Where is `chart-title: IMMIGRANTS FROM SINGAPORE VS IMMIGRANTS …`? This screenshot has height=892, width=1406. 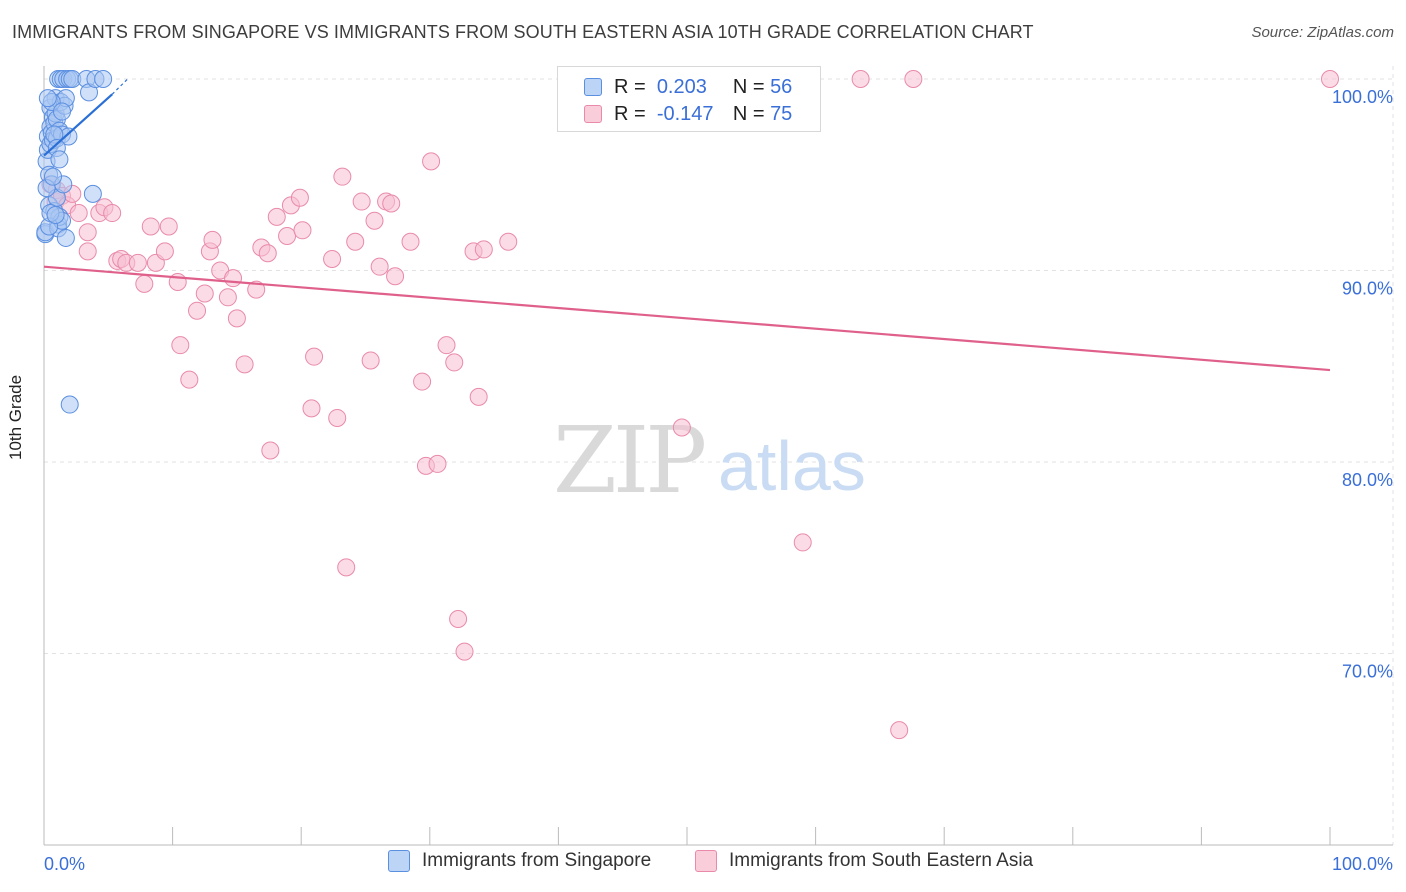
chart-title: IMMIGRANTS FROM SINGAPORE VS IMMIGRANTS … is located at coordinates (523, 32).